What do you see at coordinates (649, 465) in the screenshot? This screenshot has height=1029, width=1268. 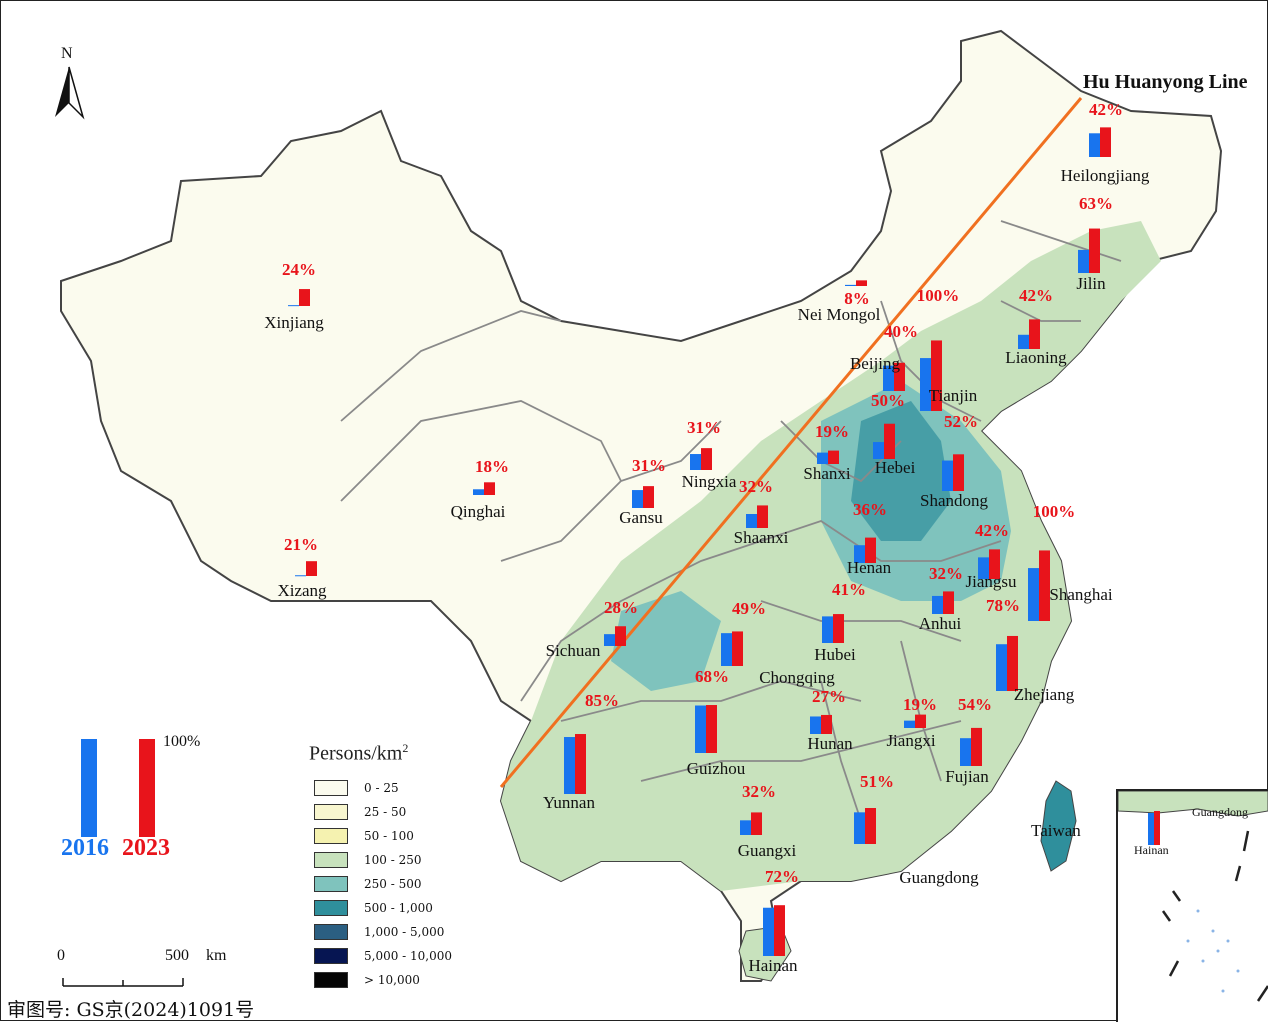 I see `pct-label-gansu: 31%` at bounding box center [649, 465].